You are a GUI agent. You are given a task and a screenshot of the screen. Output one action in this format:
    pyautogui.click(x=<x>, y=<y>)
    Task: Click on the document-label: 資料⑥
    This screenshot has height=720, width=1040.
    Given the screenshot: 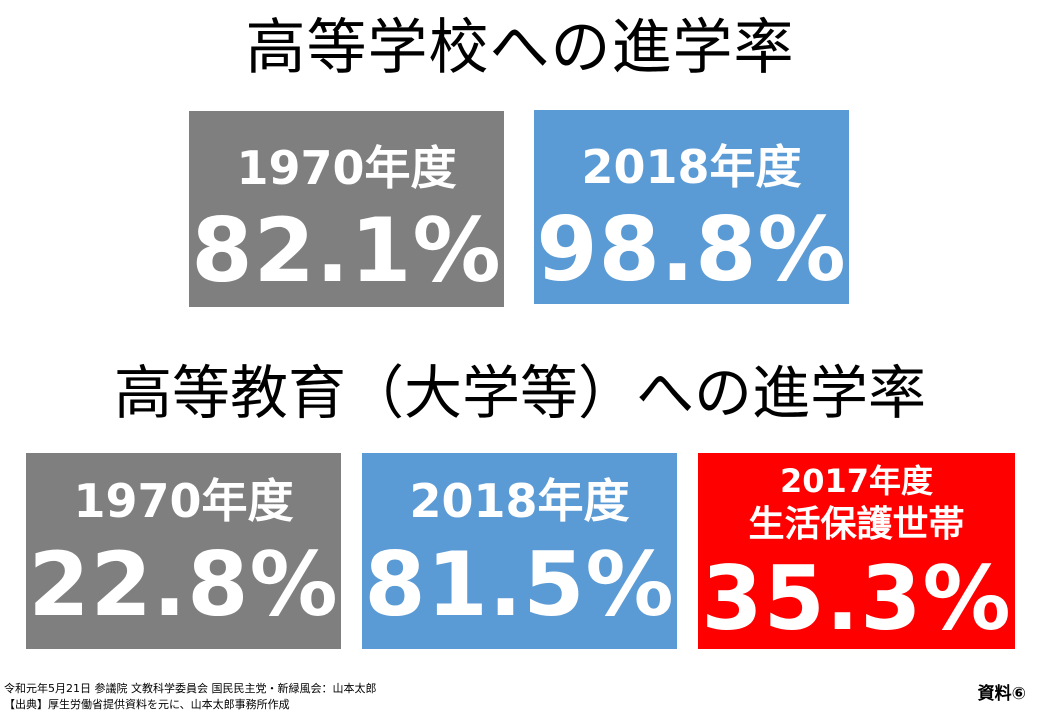 What is the action you would take?
    pyautogui.click(x=1001, y=694)
    